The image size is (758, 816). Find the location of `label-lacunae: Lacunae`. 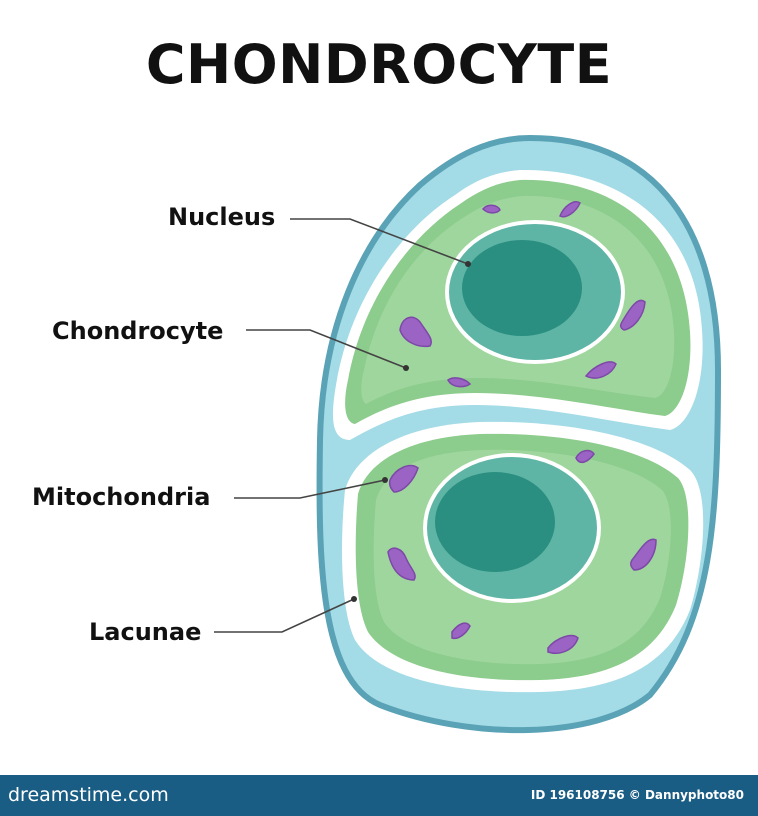

label-lacunae: Lacunae is located at coordinates (145, 632).